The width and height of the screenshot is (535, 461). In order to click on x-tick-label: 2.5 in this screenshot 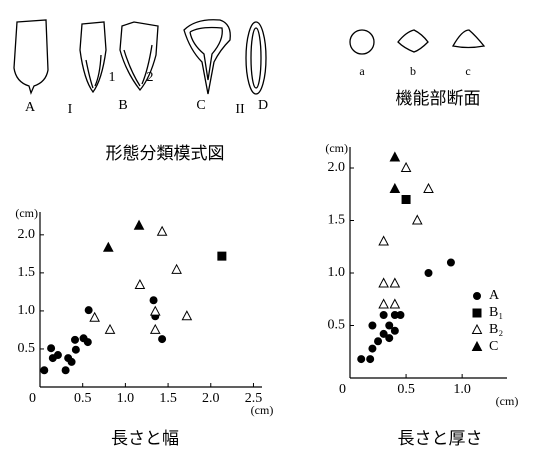, I will do `click(254, 398)`.